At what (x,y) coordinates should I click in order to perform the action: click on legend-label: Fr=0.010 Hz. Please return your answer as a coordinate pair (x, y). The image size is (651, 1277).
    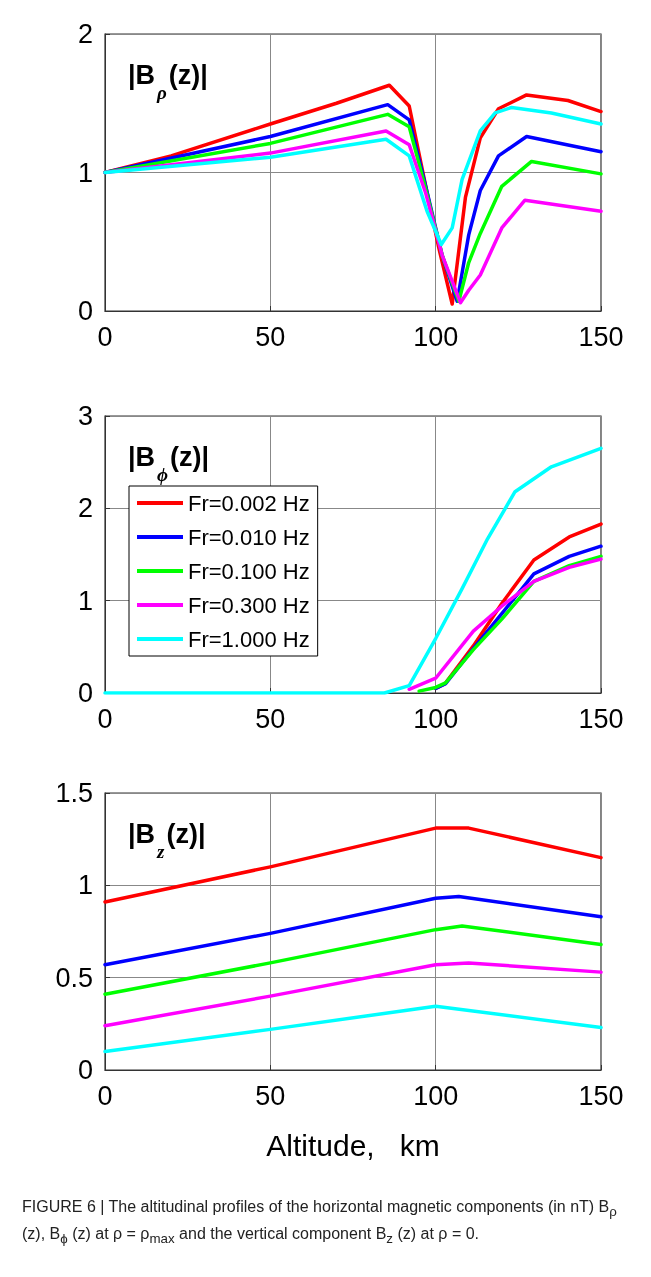
    Looking at the image, I should click on (249, 537).